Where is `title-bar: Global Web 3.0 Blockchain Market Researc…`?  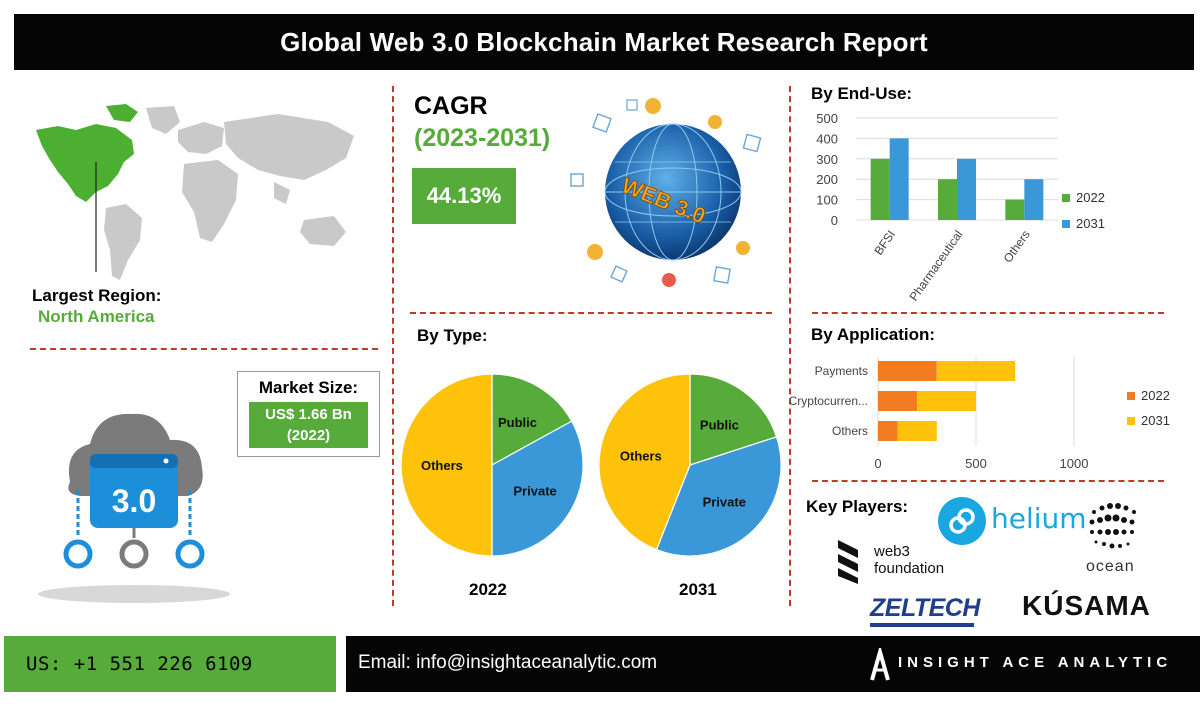
title-bar: Global Web 3.0 Blockchain Market Researc… is located at coordinates (604, 42).